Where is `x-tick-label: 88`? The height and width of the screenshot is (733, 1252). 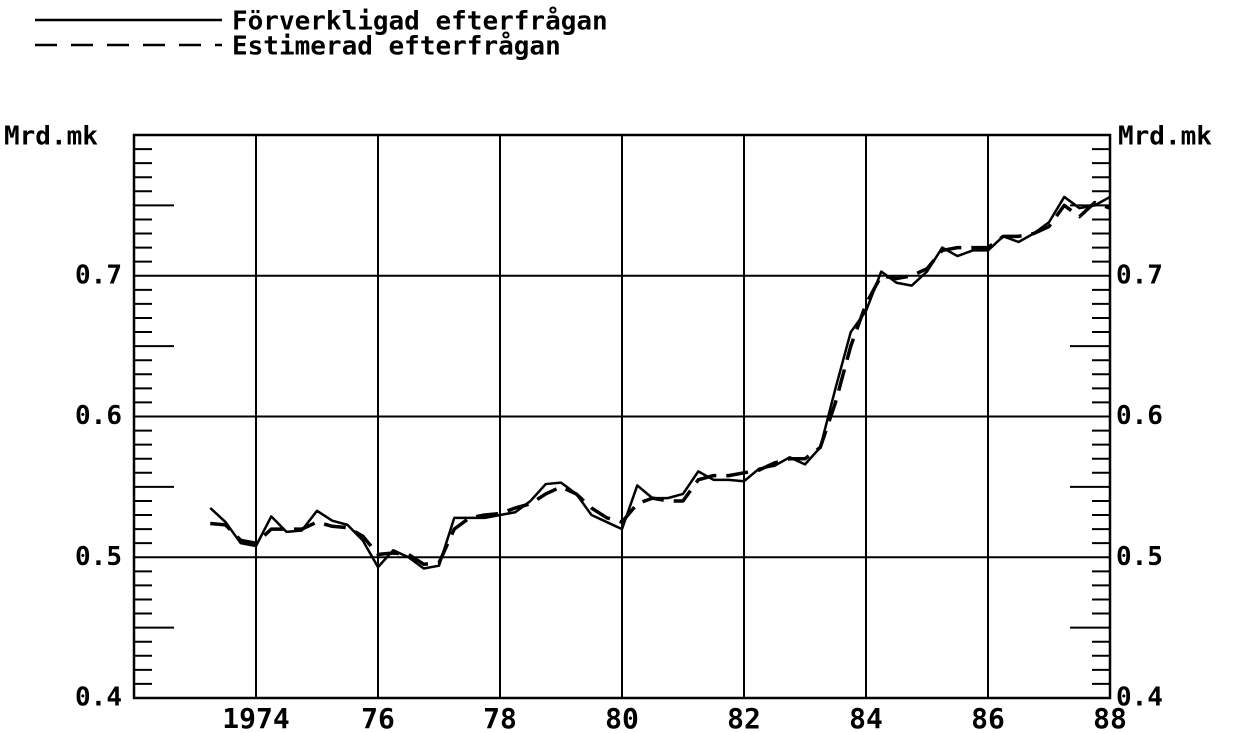 x-tick-label: 88 is located at coordinates (1110, 717).